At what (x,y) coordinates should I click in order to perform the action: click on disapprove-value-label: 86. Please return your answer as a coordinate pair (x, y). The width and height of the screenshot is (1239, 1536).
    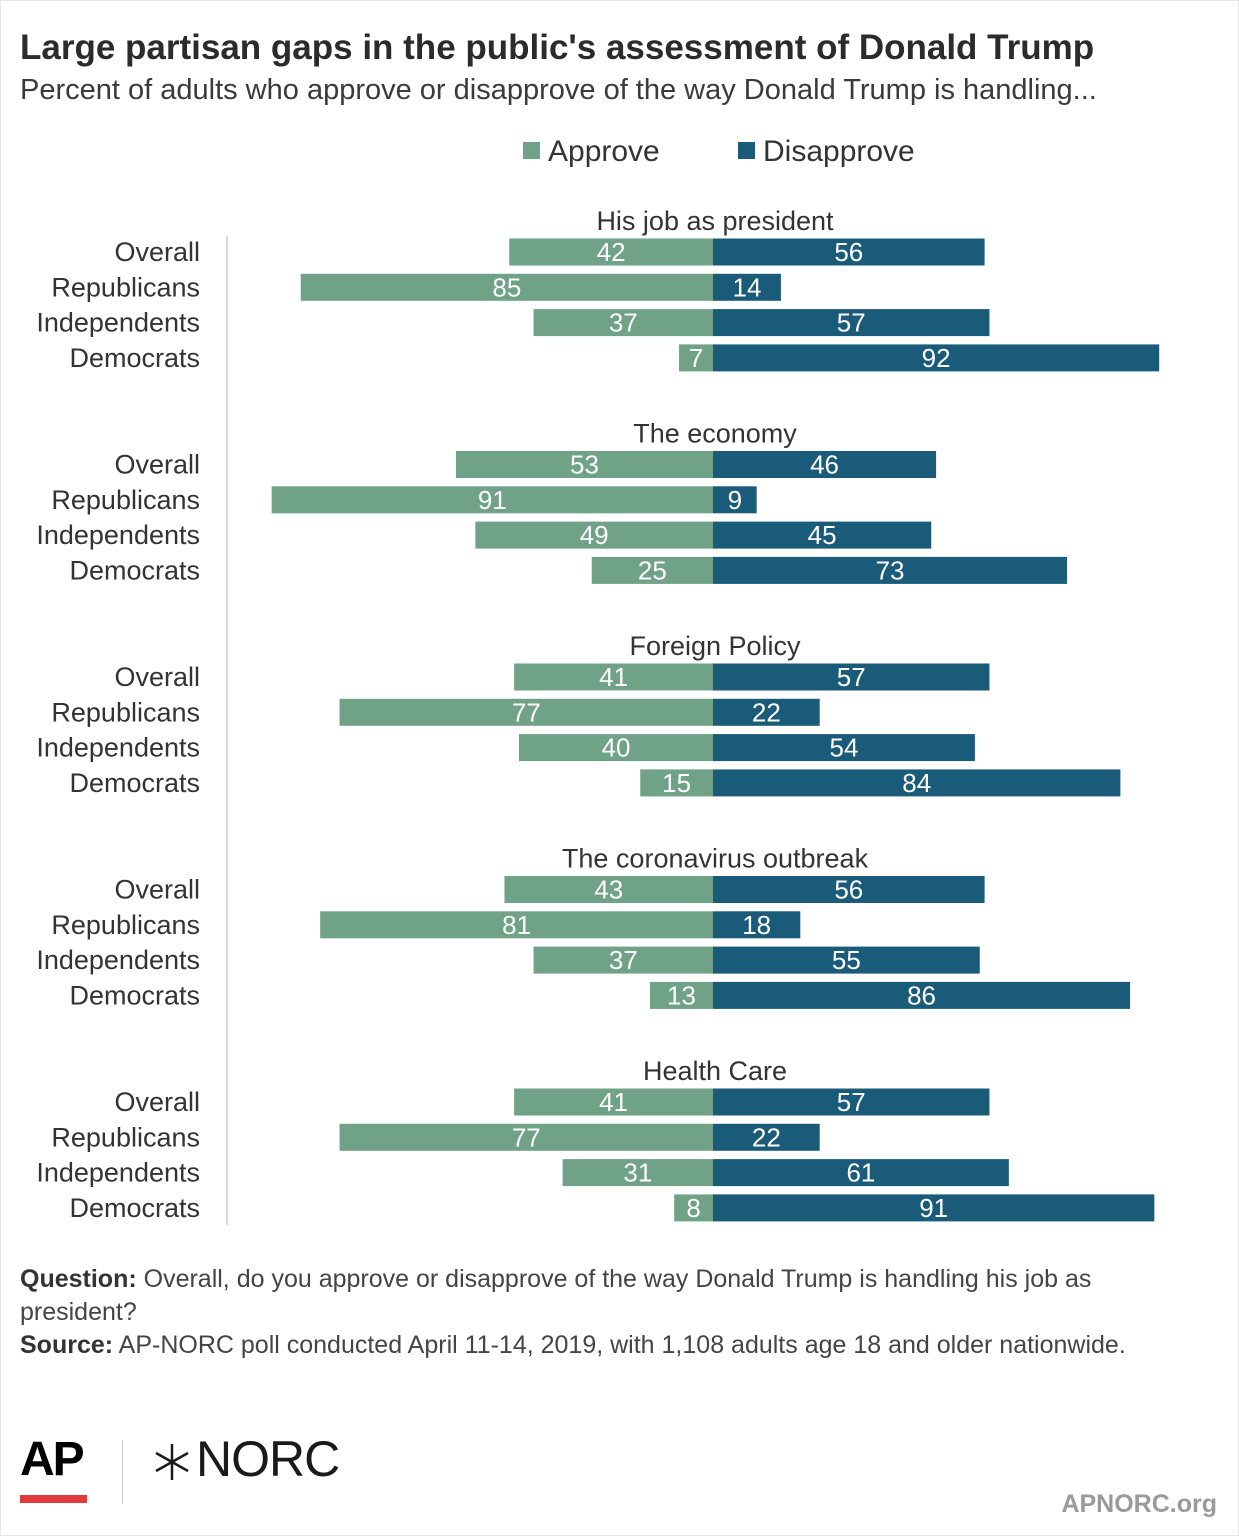
    Looking at the image, I should click on (921, 995).